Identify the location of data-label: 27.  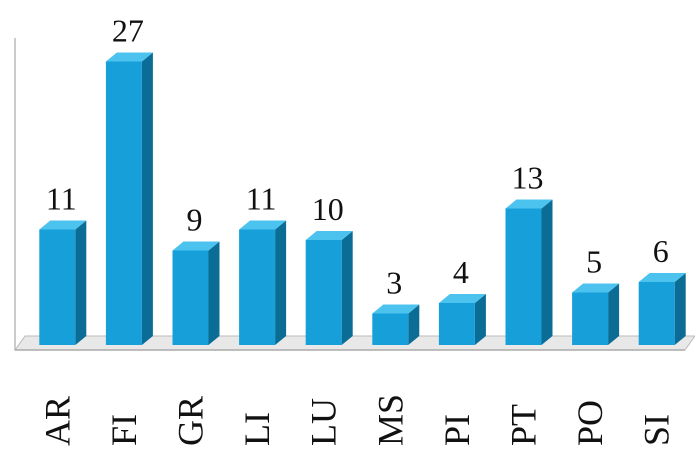
(128, 31).